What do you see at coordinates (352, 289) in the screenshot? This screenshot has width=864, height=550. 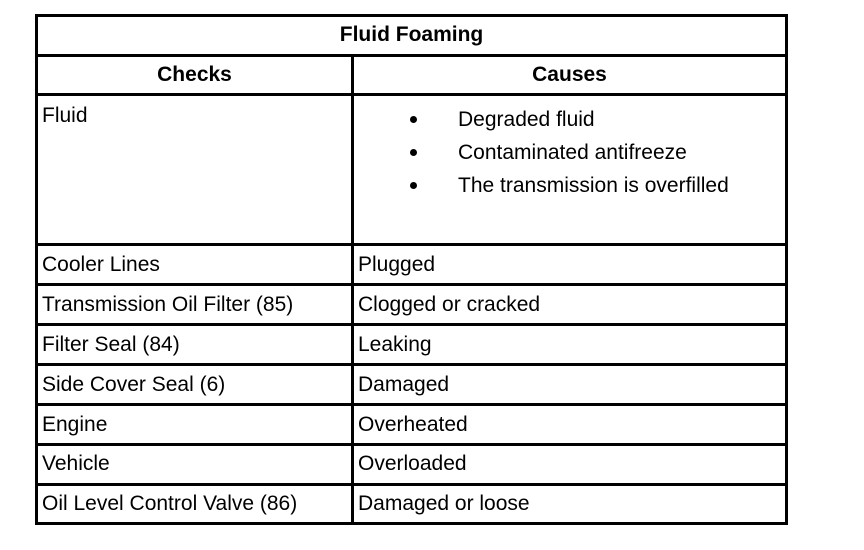 I see `column-divider` at bounding box center [352, 289].